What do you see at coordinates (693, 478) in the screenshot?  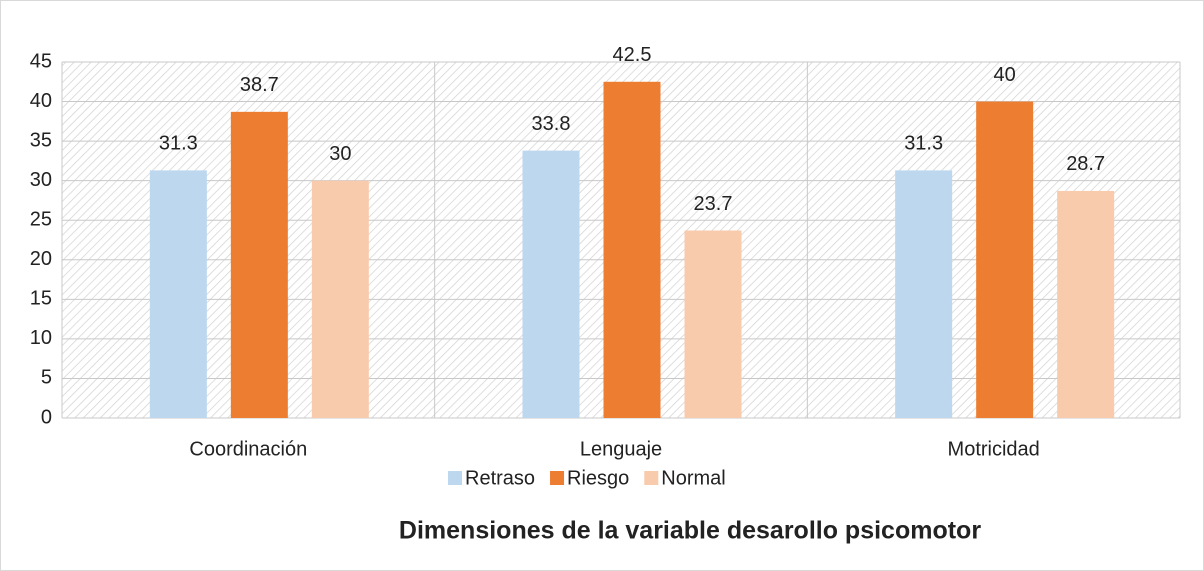 I see `legend-label: Normal` at bounding box center [693, 478].